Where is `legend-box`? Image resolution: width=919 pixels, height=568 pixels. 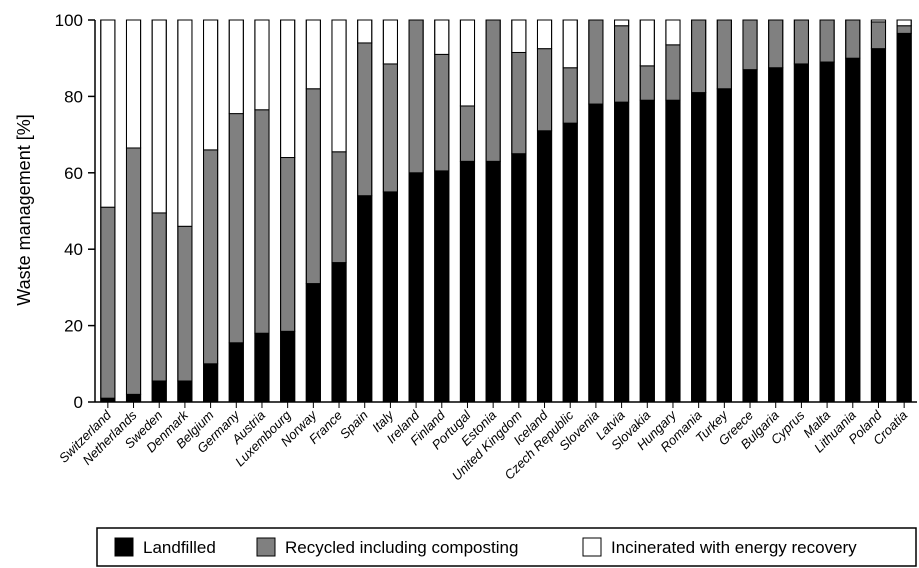
legend-box is located at coordinates (506, 547).